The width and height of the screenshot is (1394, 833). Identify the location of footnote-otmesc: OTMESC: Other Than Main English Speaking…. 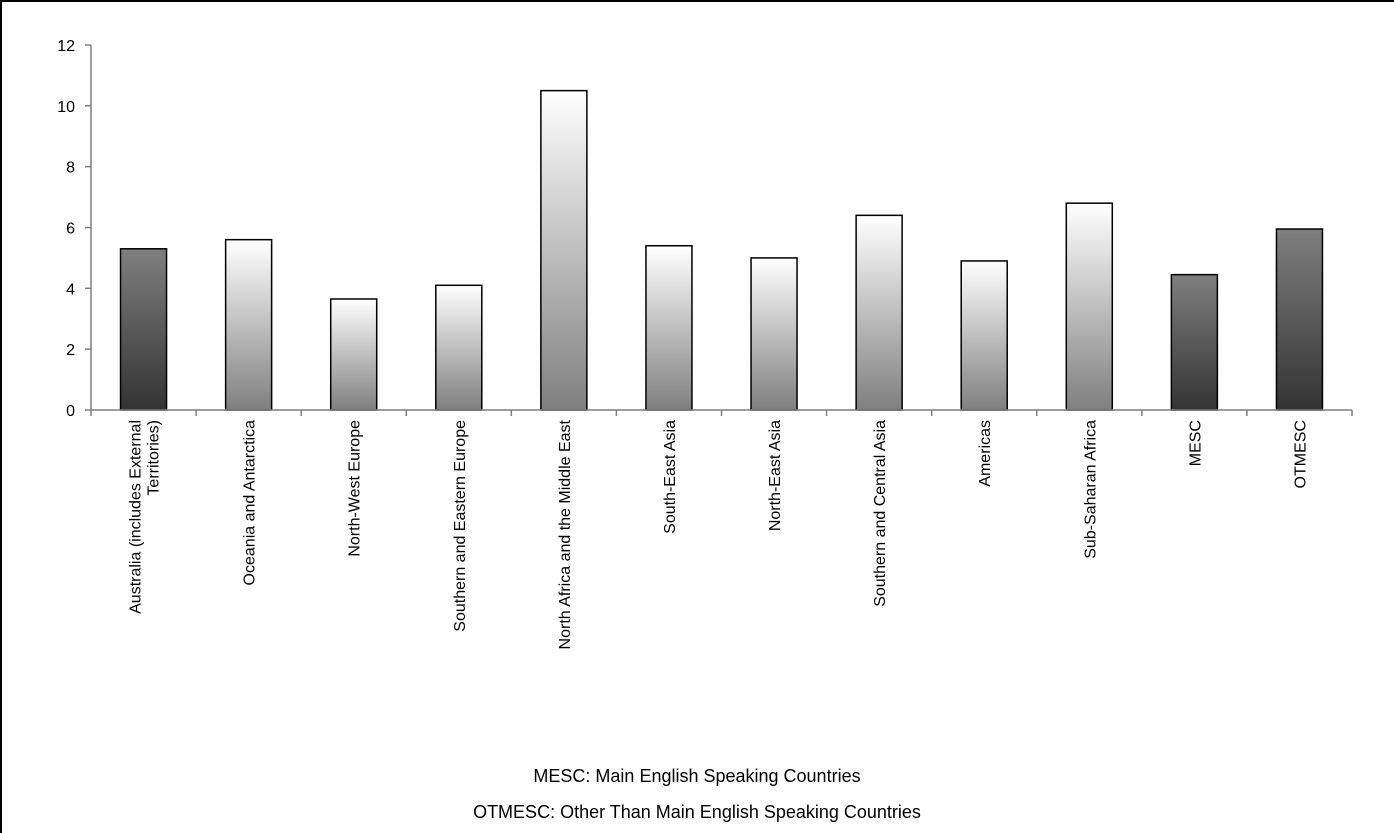
(697, 812).